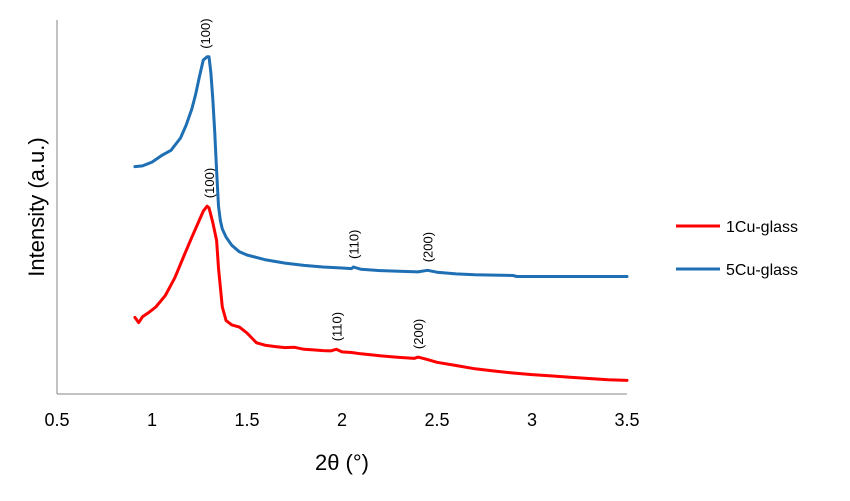 Image resolution: width=850 pixels, height=501 pixels. I want to click on x-tick-label: 2, so click(342, 420).